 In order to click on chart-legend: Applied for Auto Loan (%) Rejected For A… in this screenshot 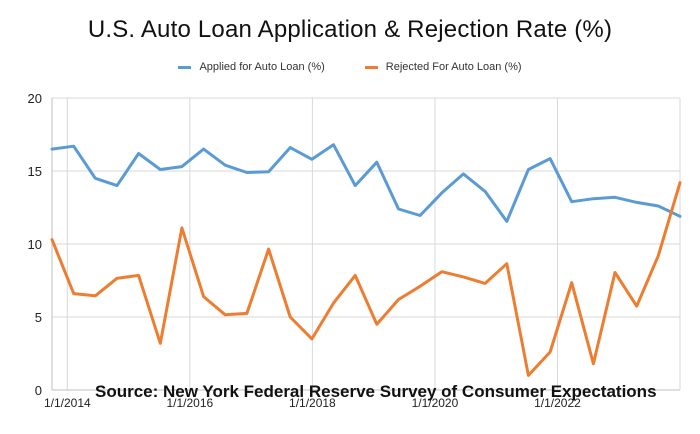, I will do `click(350, 67)`.